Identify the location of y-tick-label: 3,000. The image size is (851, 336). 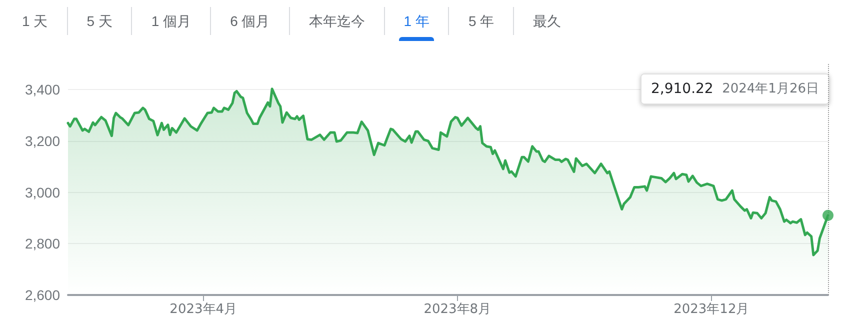
(42, 192).